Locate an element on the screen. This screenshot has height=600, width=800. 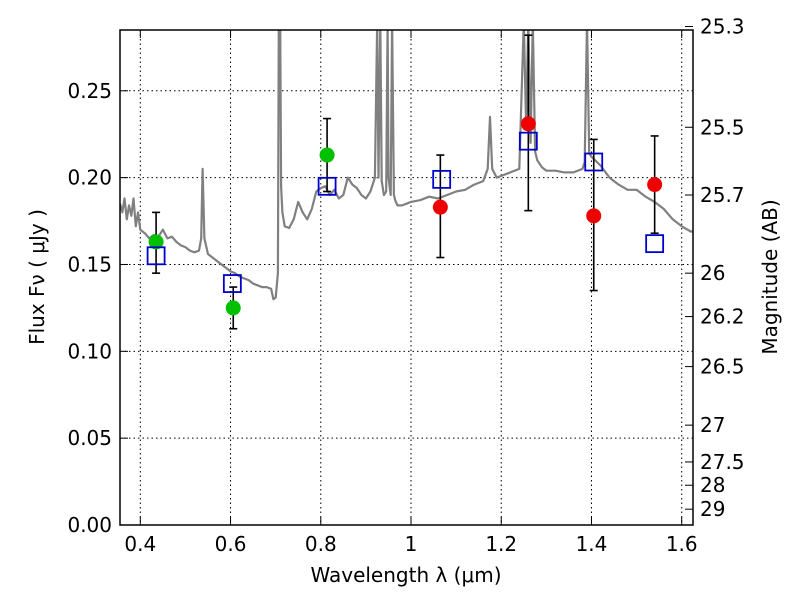
x-axis-label: Wavelength λ (μm) is located at coordinates (405, 575).